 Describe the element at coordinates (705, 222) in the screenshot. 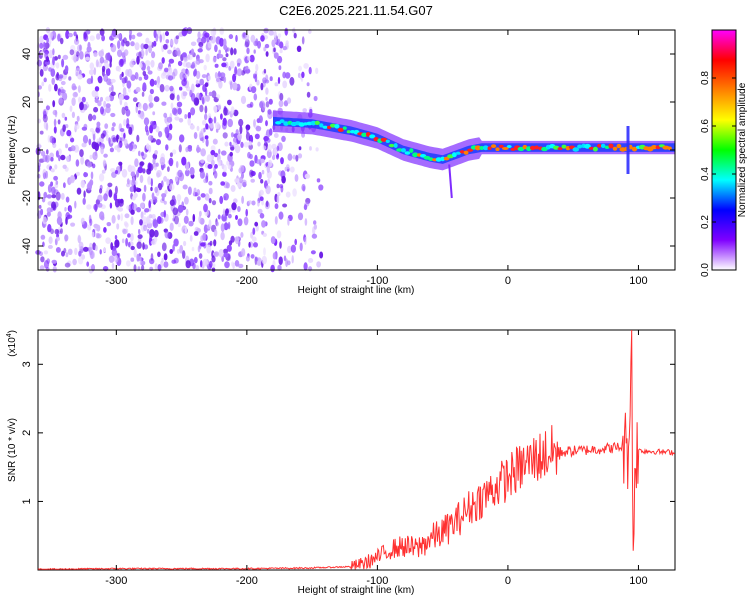

I see `colorbar-tick-label: 0.2` at that location.